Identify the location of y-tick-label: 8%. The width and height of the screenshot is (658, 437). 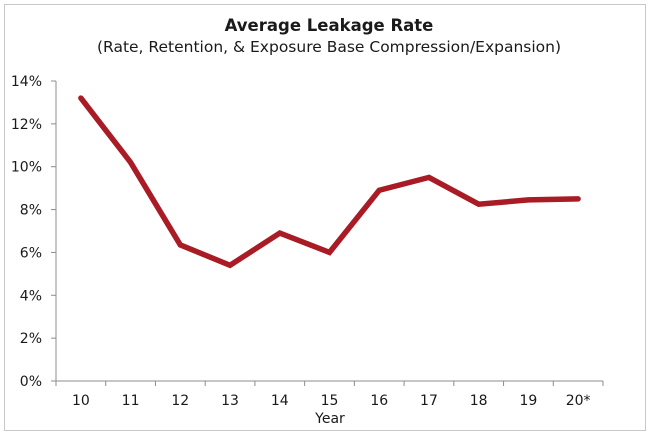
(31, 211).